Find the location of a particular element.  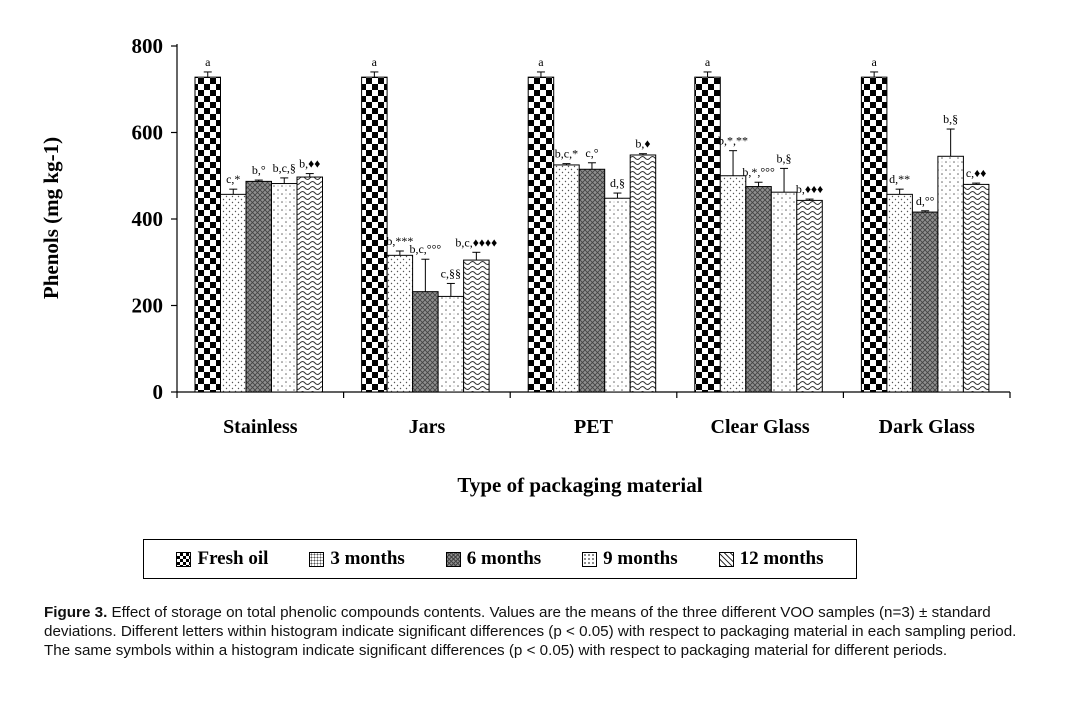

bar-label: b,♦♦♦ is located at coordinates (809, 189).